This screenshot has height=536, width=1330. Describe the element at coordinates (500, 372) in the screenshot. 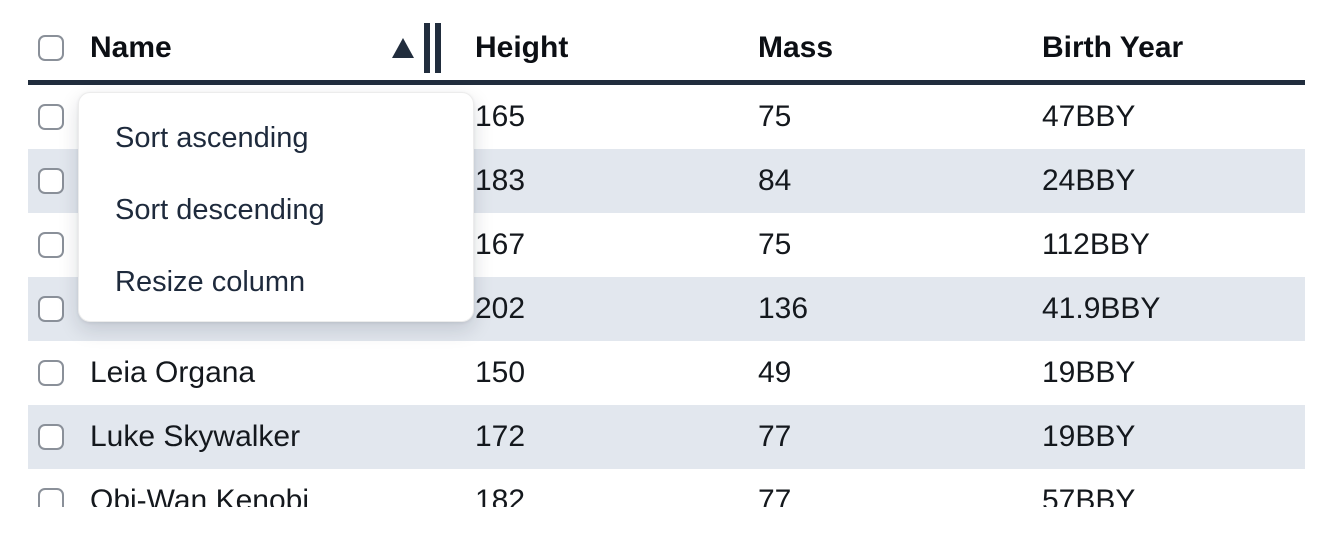

I see `cell-height: 150` at that location.